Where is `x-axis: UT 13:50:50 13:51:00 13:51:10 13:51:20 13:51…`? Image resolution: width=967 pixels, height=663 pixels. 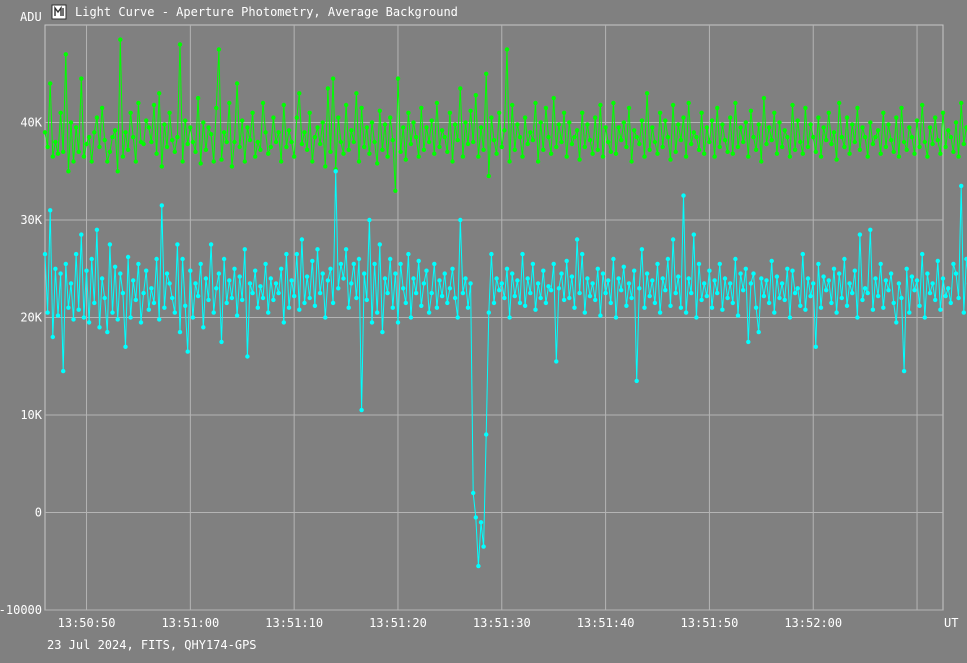 x-axis: UT 13:50:50 13:51:00 13:51:10 13:51:20 13:51… is located at coordinates (508, 623).